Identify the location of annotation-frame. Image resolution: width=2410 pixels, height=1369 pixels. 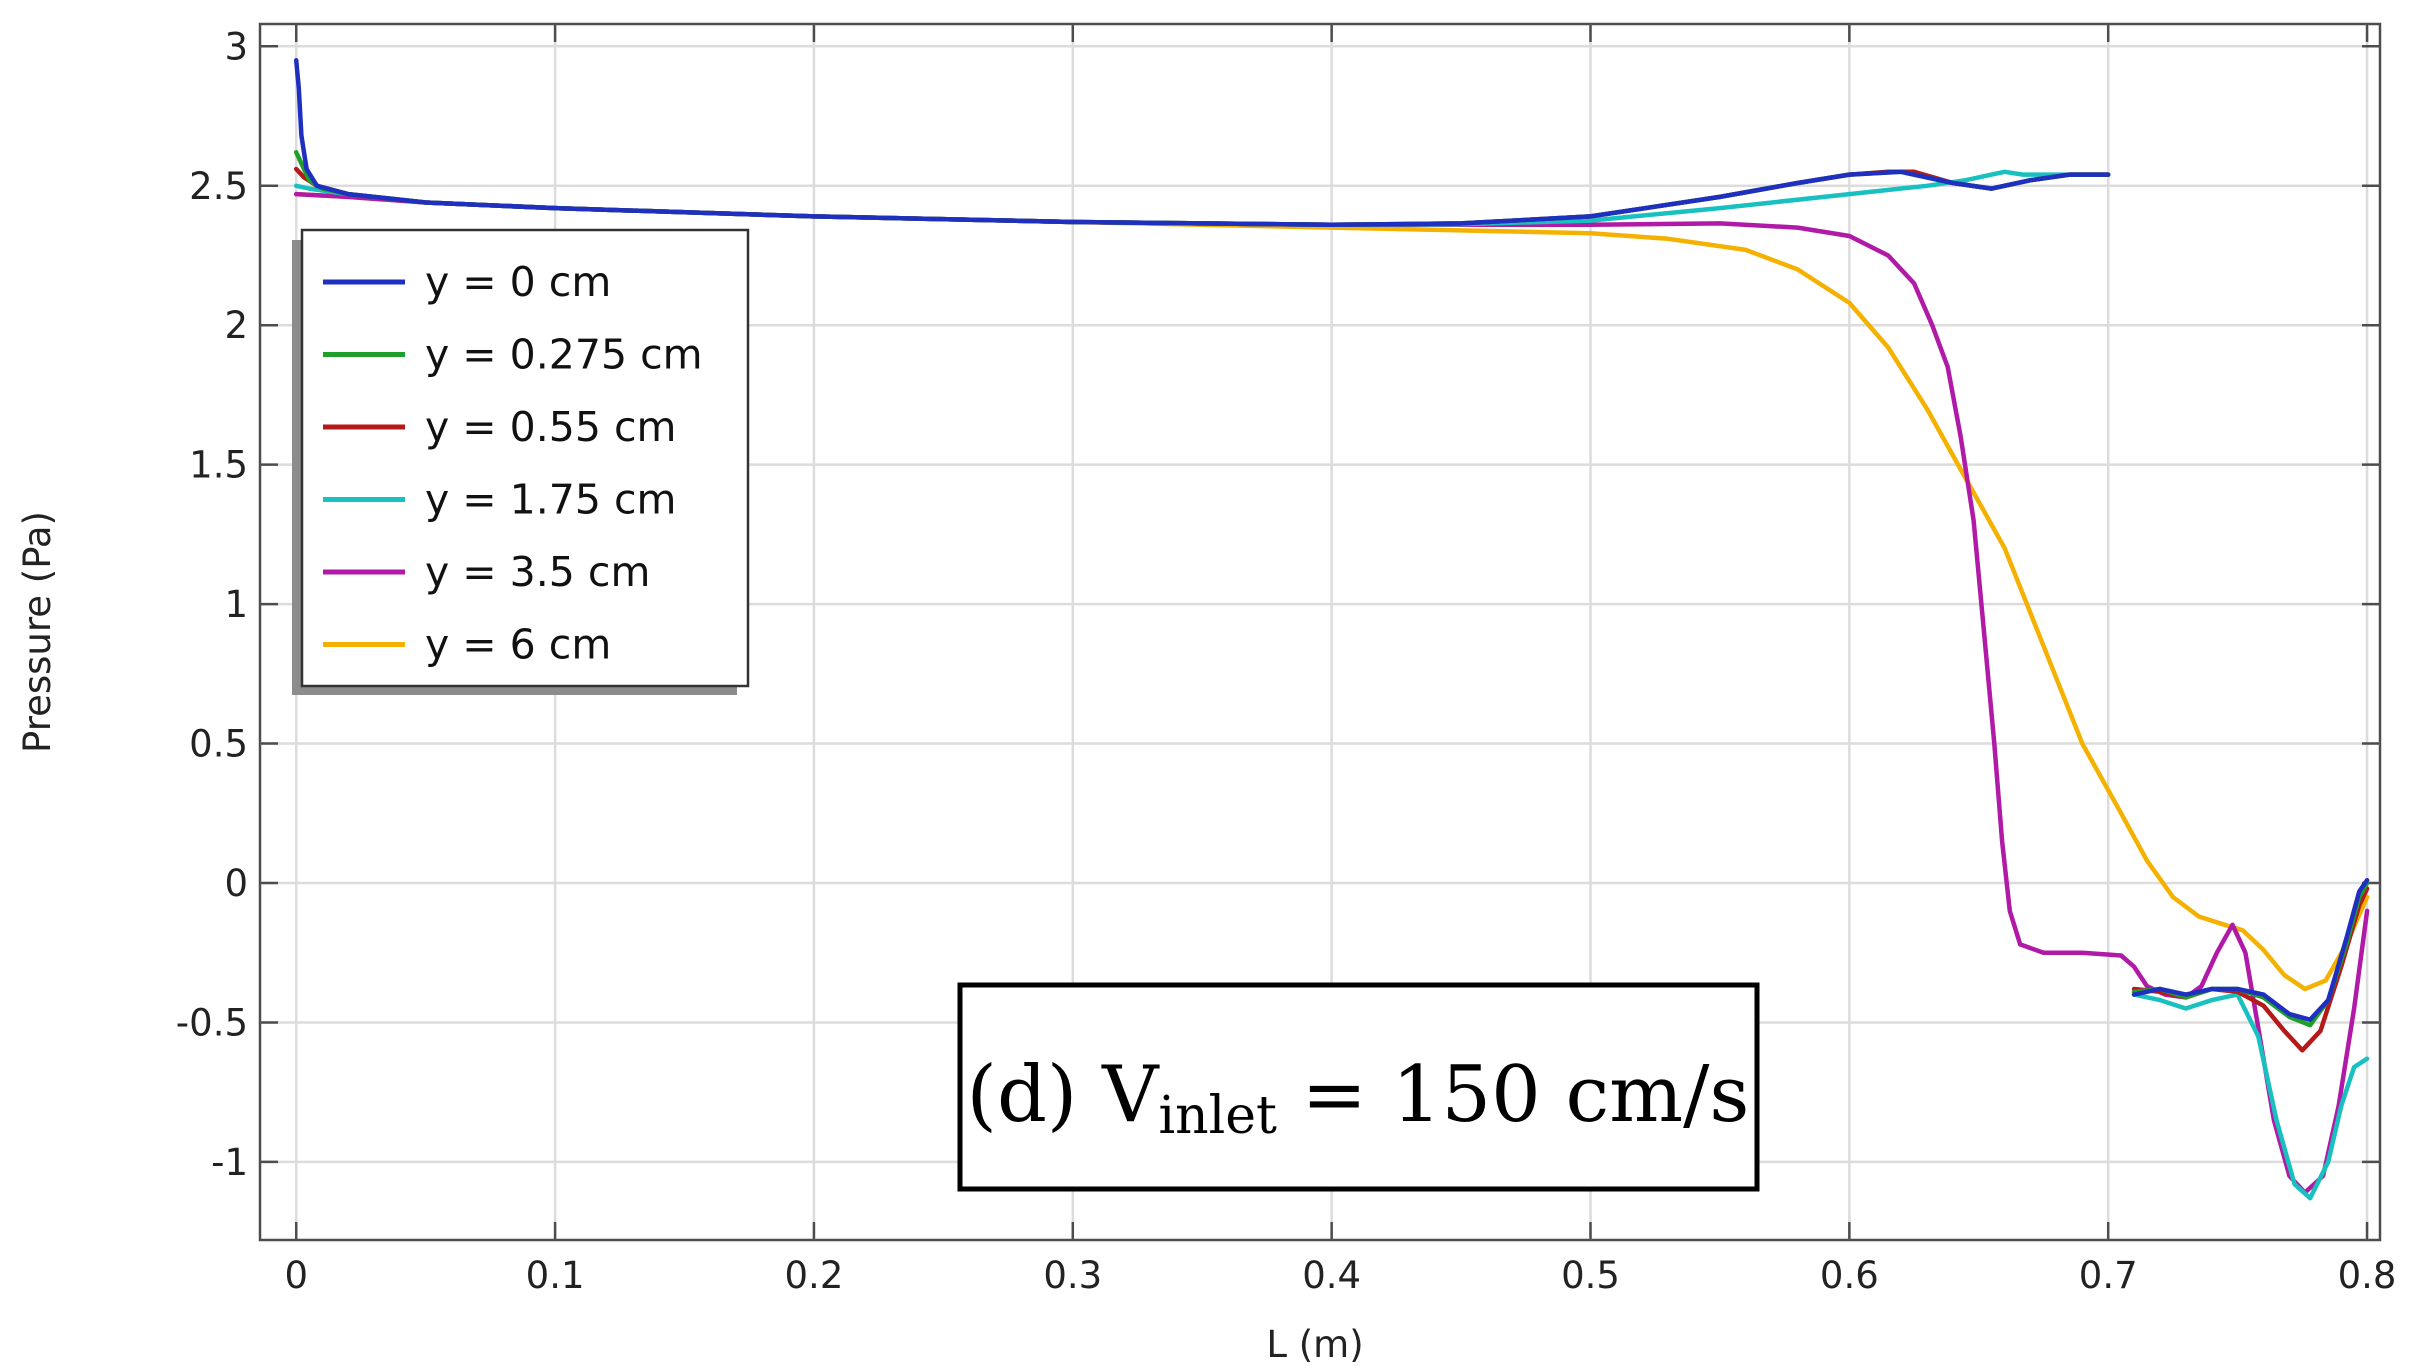
(1358, 1087).